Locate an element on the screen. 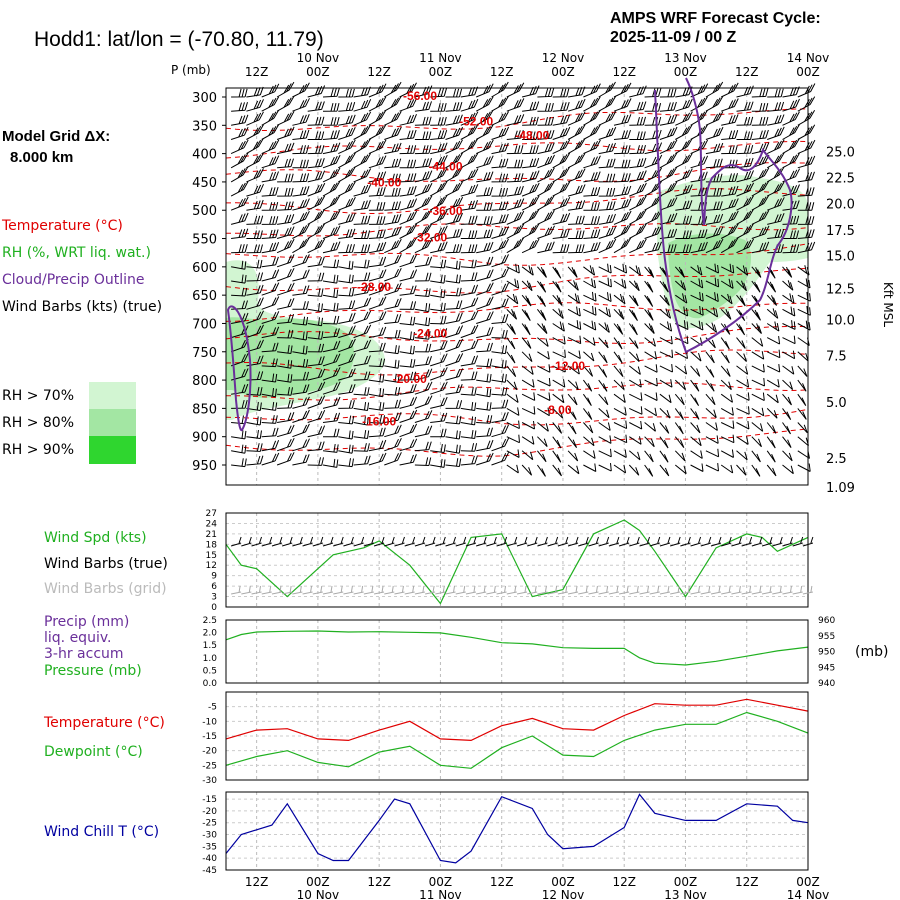  panel-tick-label: -40 is located at coordinates (209, 859).